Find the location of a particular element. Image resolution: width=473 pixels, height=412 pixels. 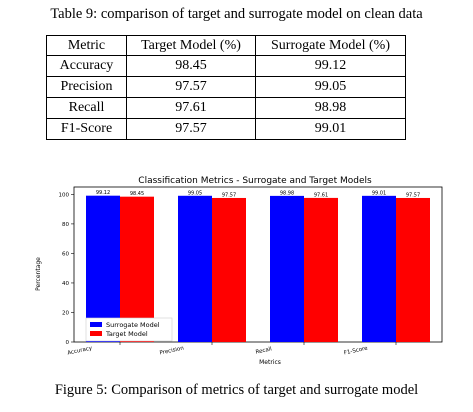

legend-frame is located at coordinates (129, 329).